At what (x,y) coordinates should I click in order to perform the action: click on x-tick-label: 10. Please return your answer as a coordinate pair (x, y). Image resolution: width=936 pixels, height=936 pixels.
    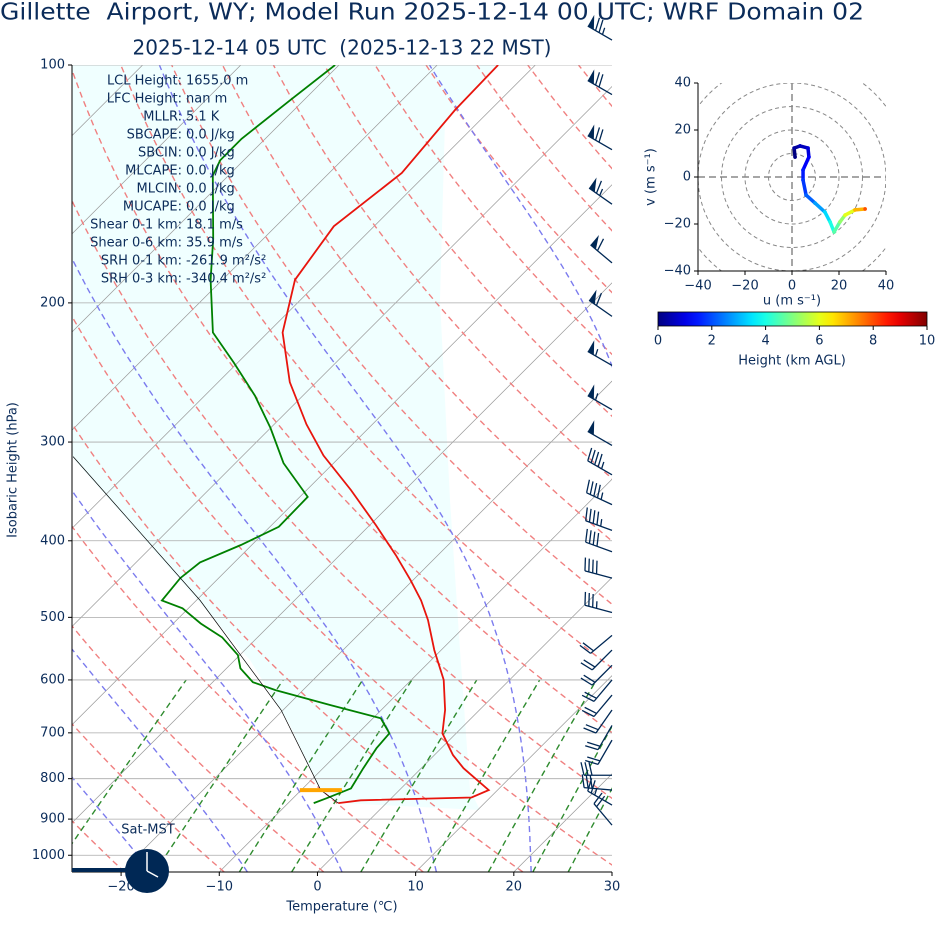
    Looking at the image, I should click on (415, 887).